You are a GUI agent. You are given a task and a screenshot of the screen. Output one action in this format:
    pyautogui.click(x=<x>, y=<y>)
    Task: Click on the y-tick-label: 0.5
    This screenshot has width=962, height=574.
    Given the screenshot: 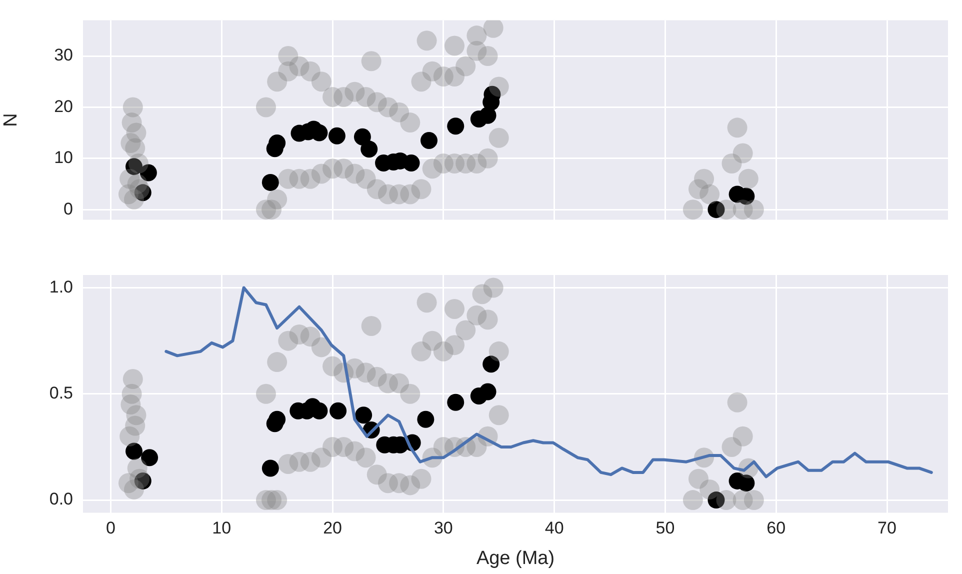 What is the action you would take?
    pyautogui.click(x=61, y=393)
    